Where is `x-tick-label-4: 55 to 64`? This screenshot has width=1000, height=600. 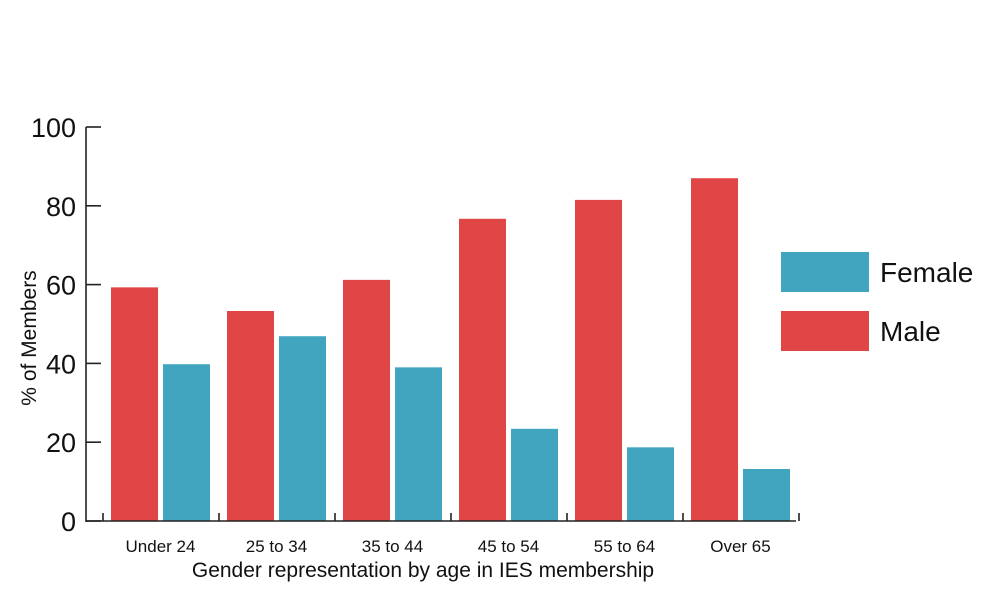 x-tick-label-4: 55 to 64 is located at coordinates (624, 546).